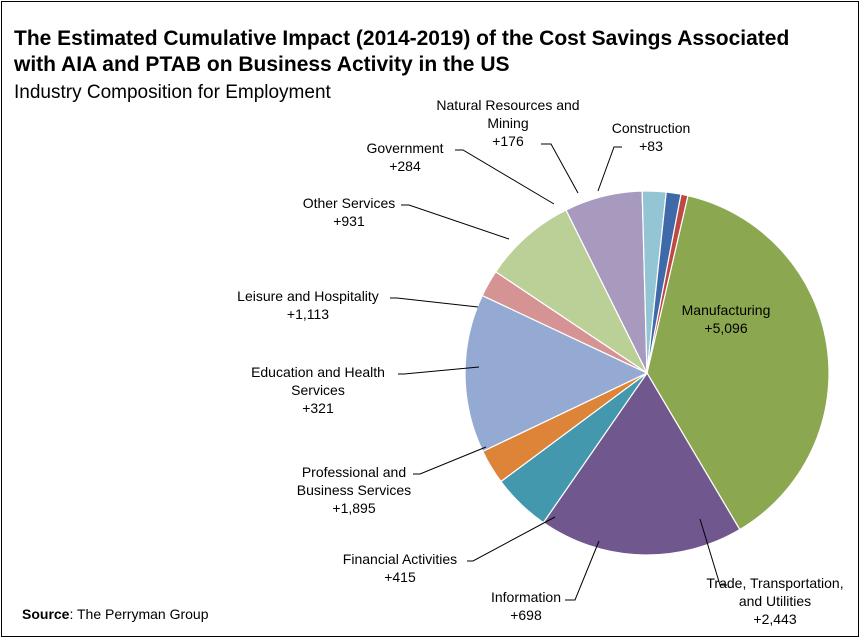 This screenshot has height=639, width=860. Describe the element at coordinates (349, 212) in the screenshot. I see `slice-label-other-services: Other Services +931` at that location.